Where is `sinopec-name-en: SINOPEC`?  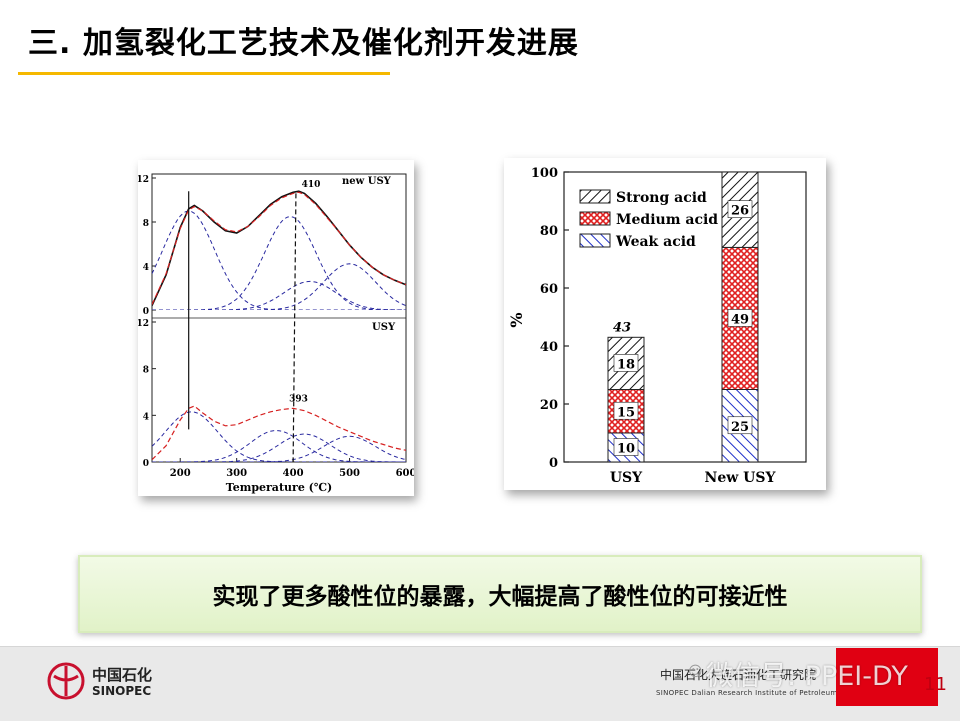 sinopec-name-en: SINOPEC is located at coordinates (122, 691).